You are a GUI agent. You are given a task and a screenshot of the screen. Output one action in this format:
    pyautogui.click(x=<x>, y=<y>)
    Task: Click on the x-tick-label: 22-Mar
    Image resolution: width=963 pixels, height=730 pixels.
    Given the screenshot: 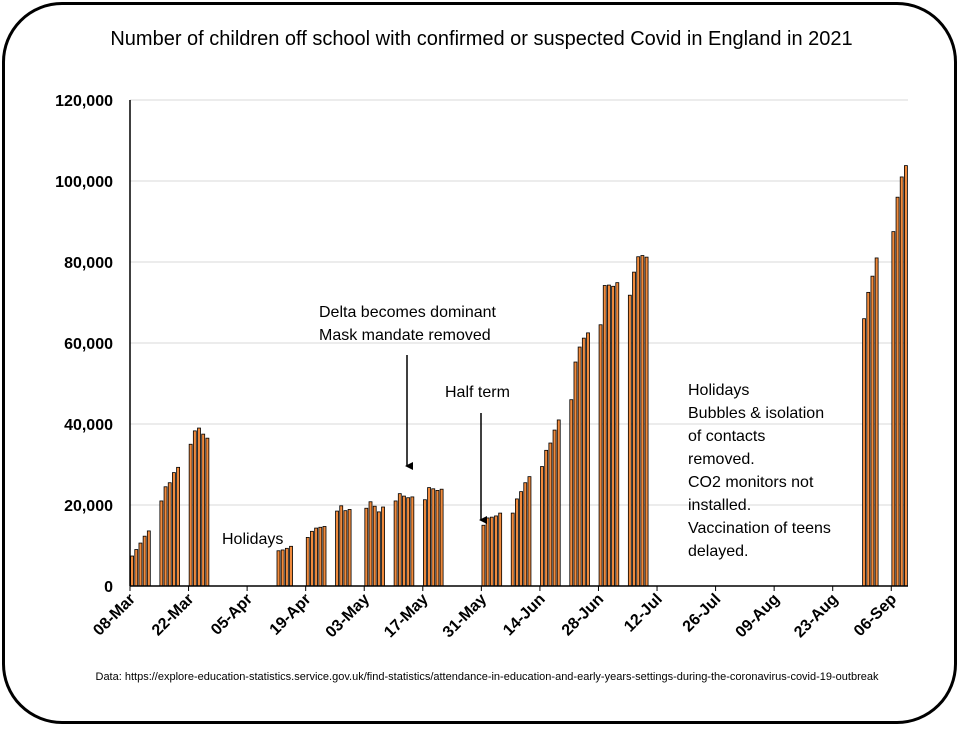 What is the action you would take?
    pyautogui.click(x=173, y=615)
    